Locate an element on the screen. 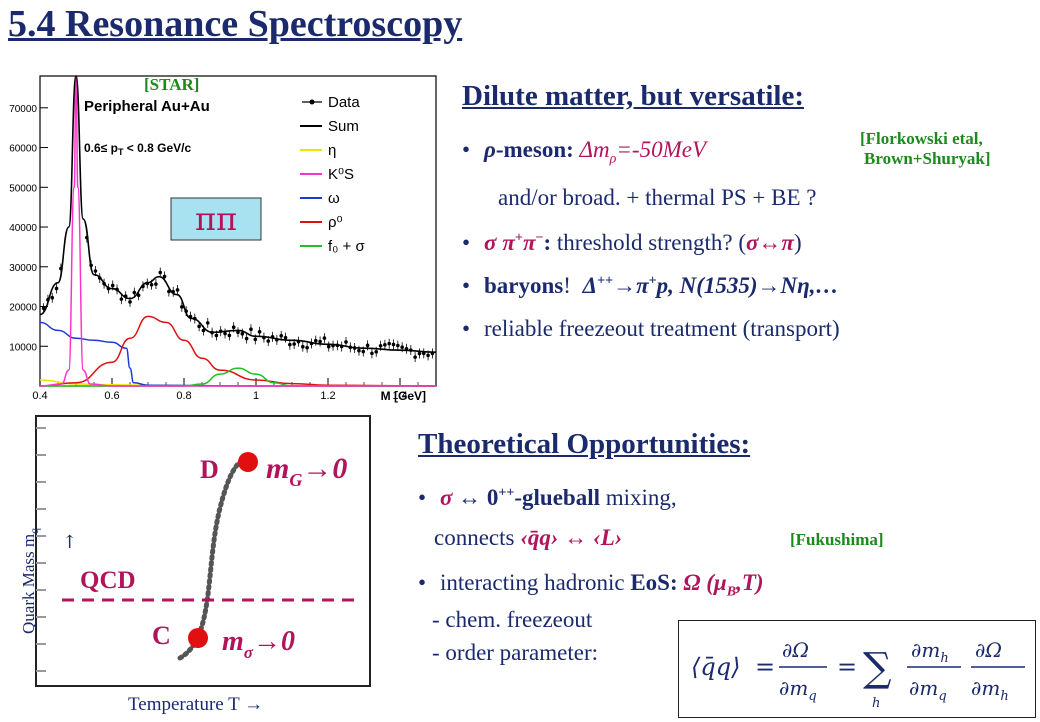  formula-eq2: = is located at coordinates (847, 667).